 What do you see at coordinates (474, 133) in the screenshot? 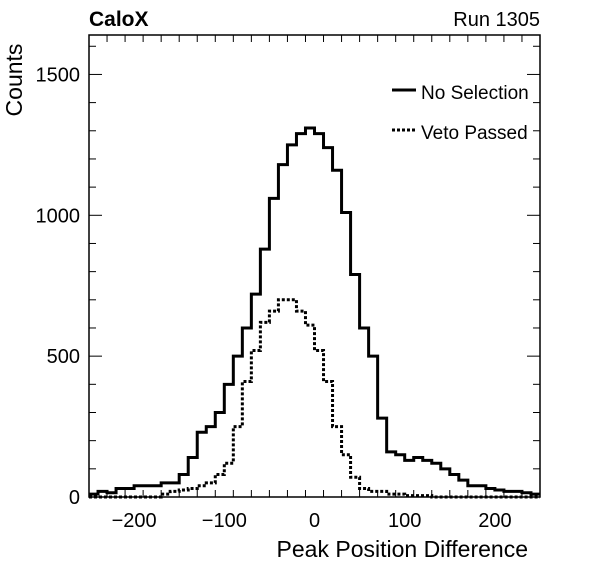
I see `legend-label-veto-passed: Veto Passed` at bounding box center [474, 133].